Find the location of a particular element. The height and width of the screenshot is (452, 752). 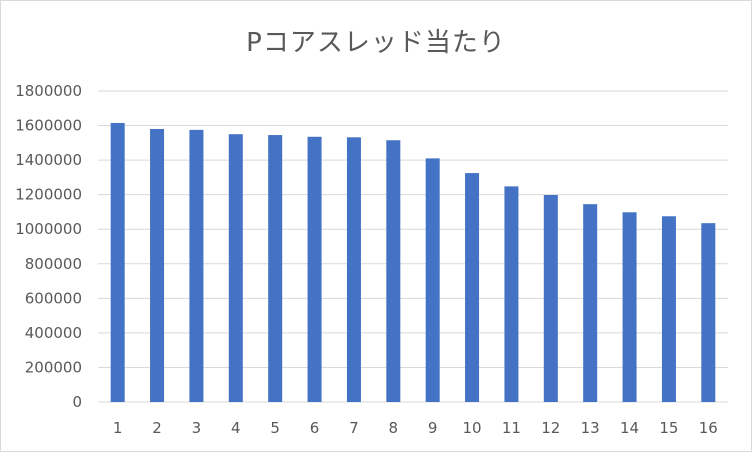

y-tick-label: 1000000 is located at coordinates (48, 229).